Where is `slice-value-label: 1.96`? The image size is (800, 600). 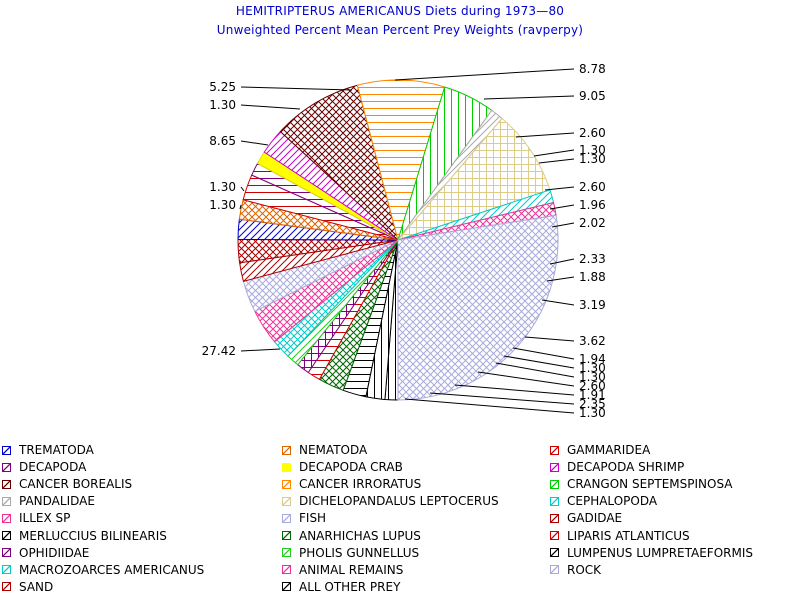 slice-value-label: 1.96 is located at coordinates (592, 205).